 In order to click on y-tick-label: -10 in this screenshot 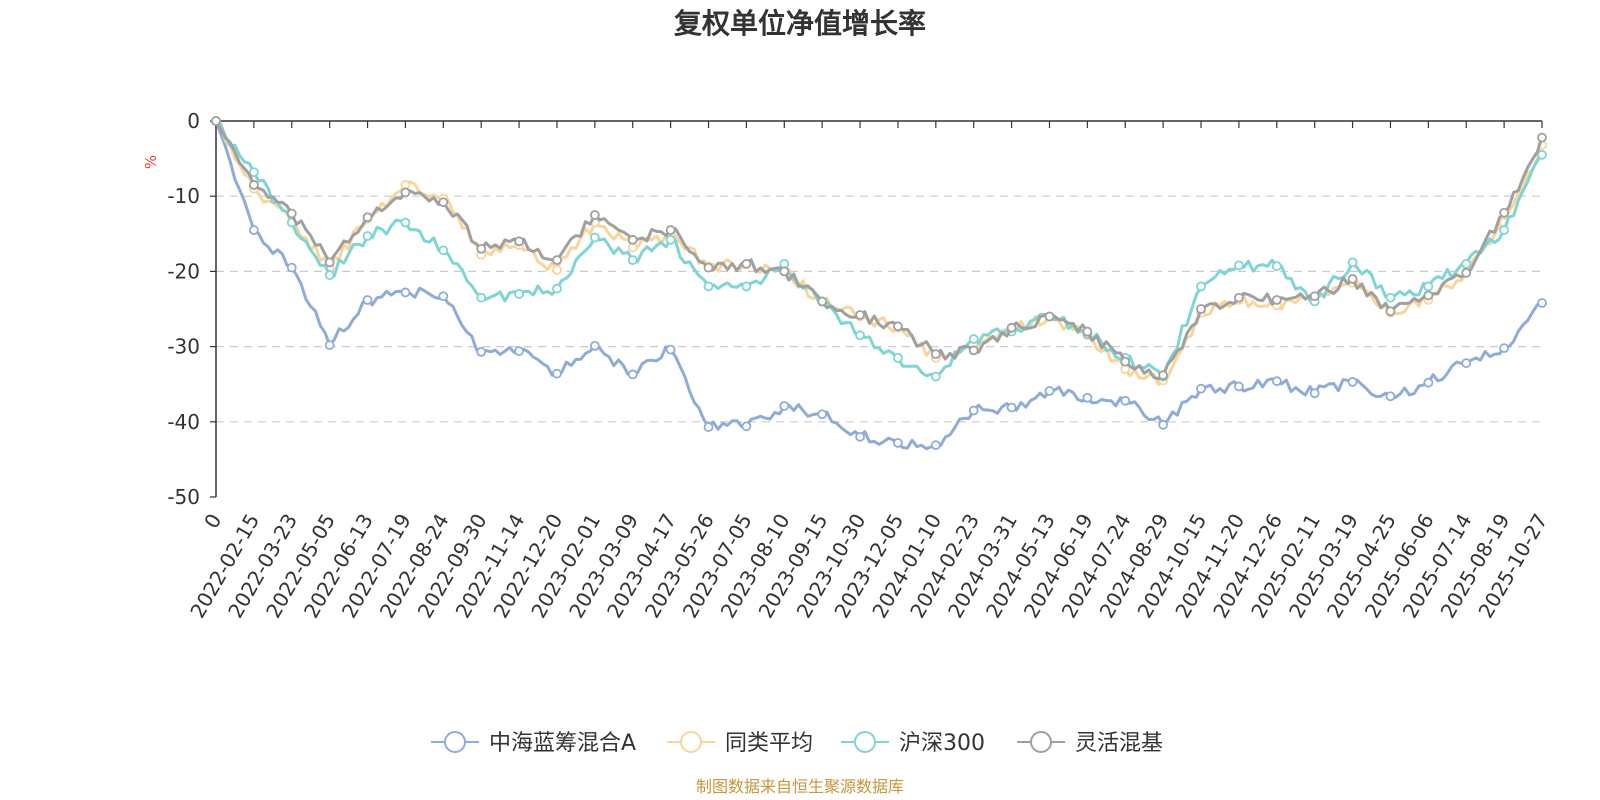, I will do `click(183, 196)`.